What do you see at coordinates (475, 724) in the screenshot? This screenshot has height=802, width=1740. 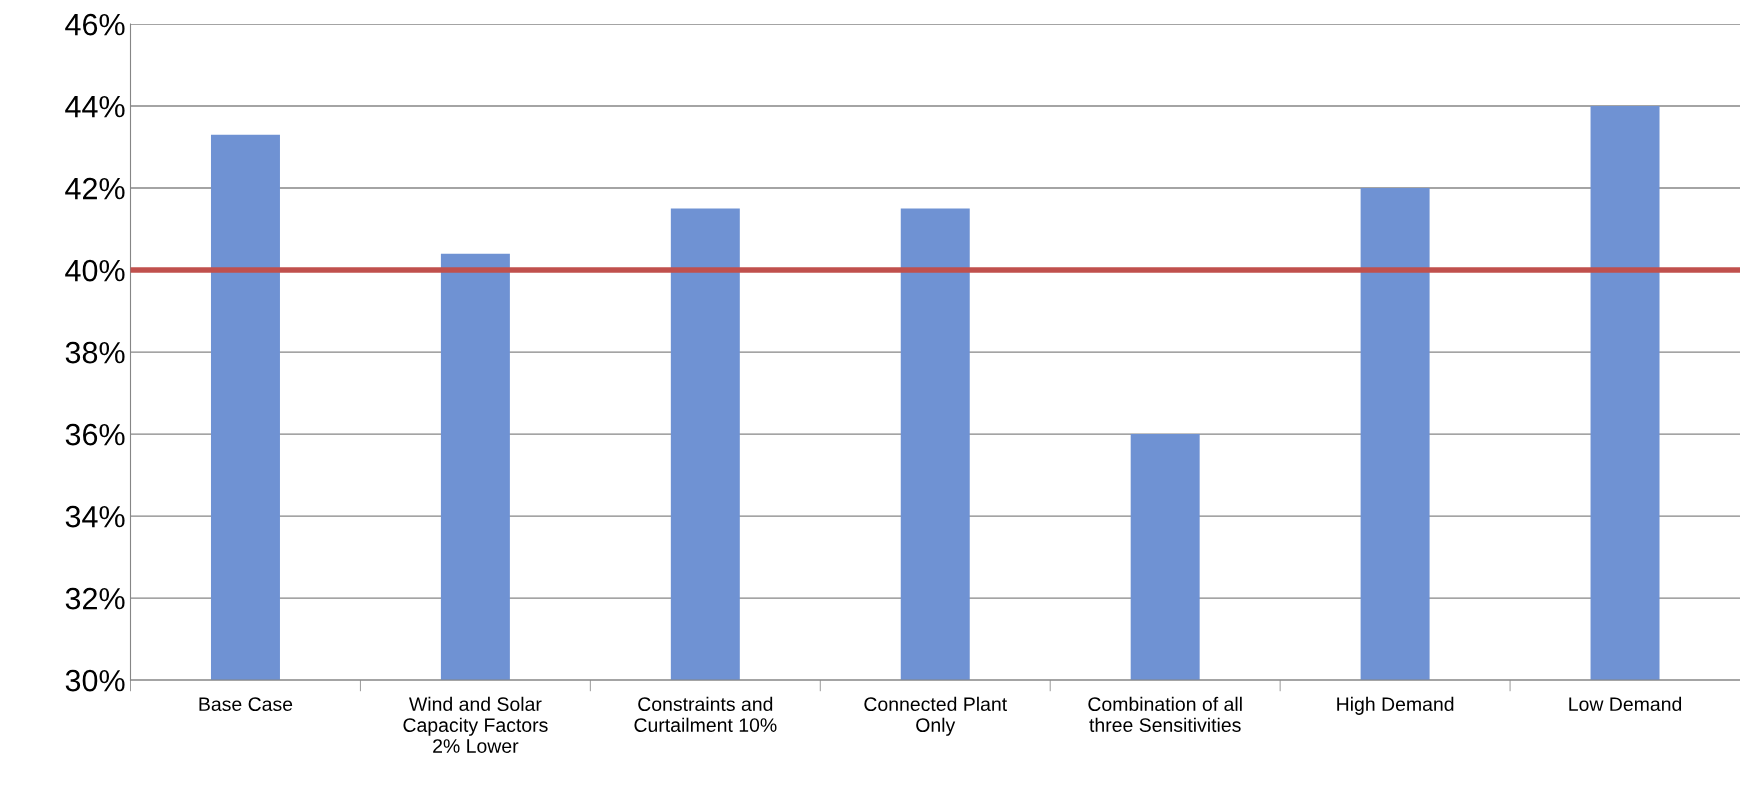 I see `x-tick-label: Wind and Solar Capacity Factors 2% Lower` at bounding box center [475, 724].